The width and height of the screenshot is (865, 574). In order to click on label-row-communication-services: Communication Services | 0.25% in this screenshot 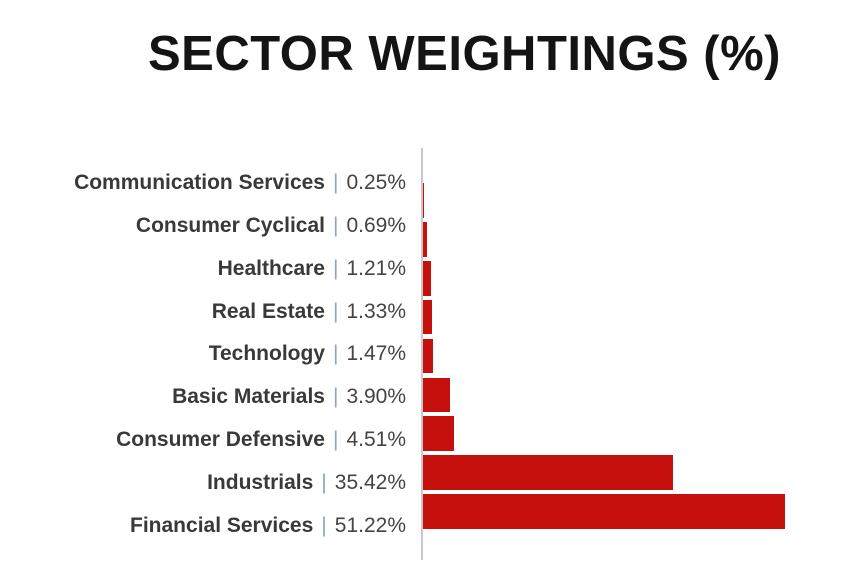, I will do `click(203, 183)`.